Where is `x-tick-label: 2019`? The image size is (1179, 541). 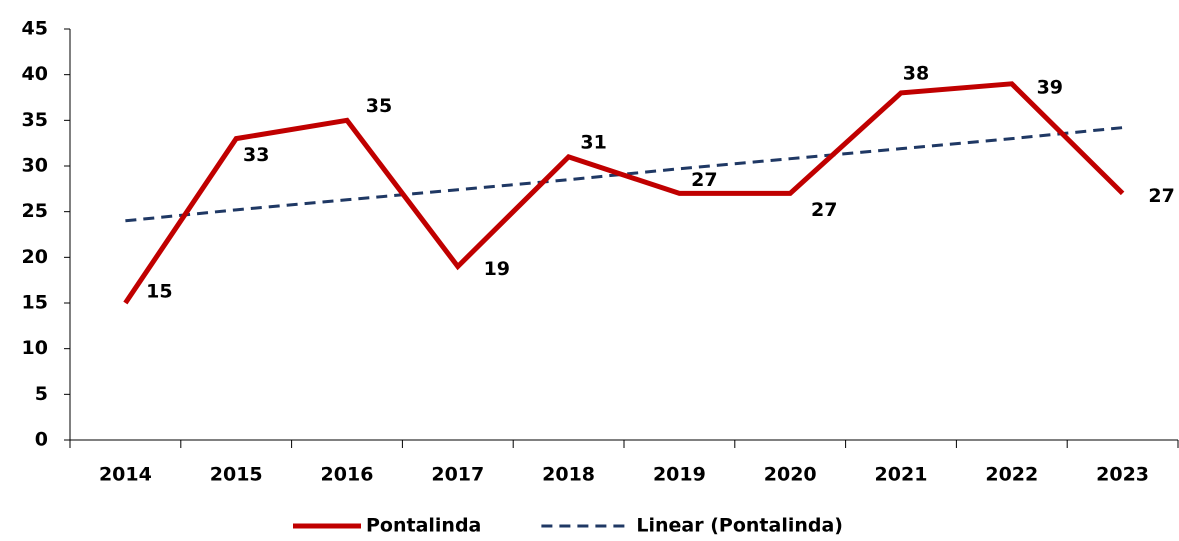 x-tick-label: 2019 is located at coordinates (679, 475).